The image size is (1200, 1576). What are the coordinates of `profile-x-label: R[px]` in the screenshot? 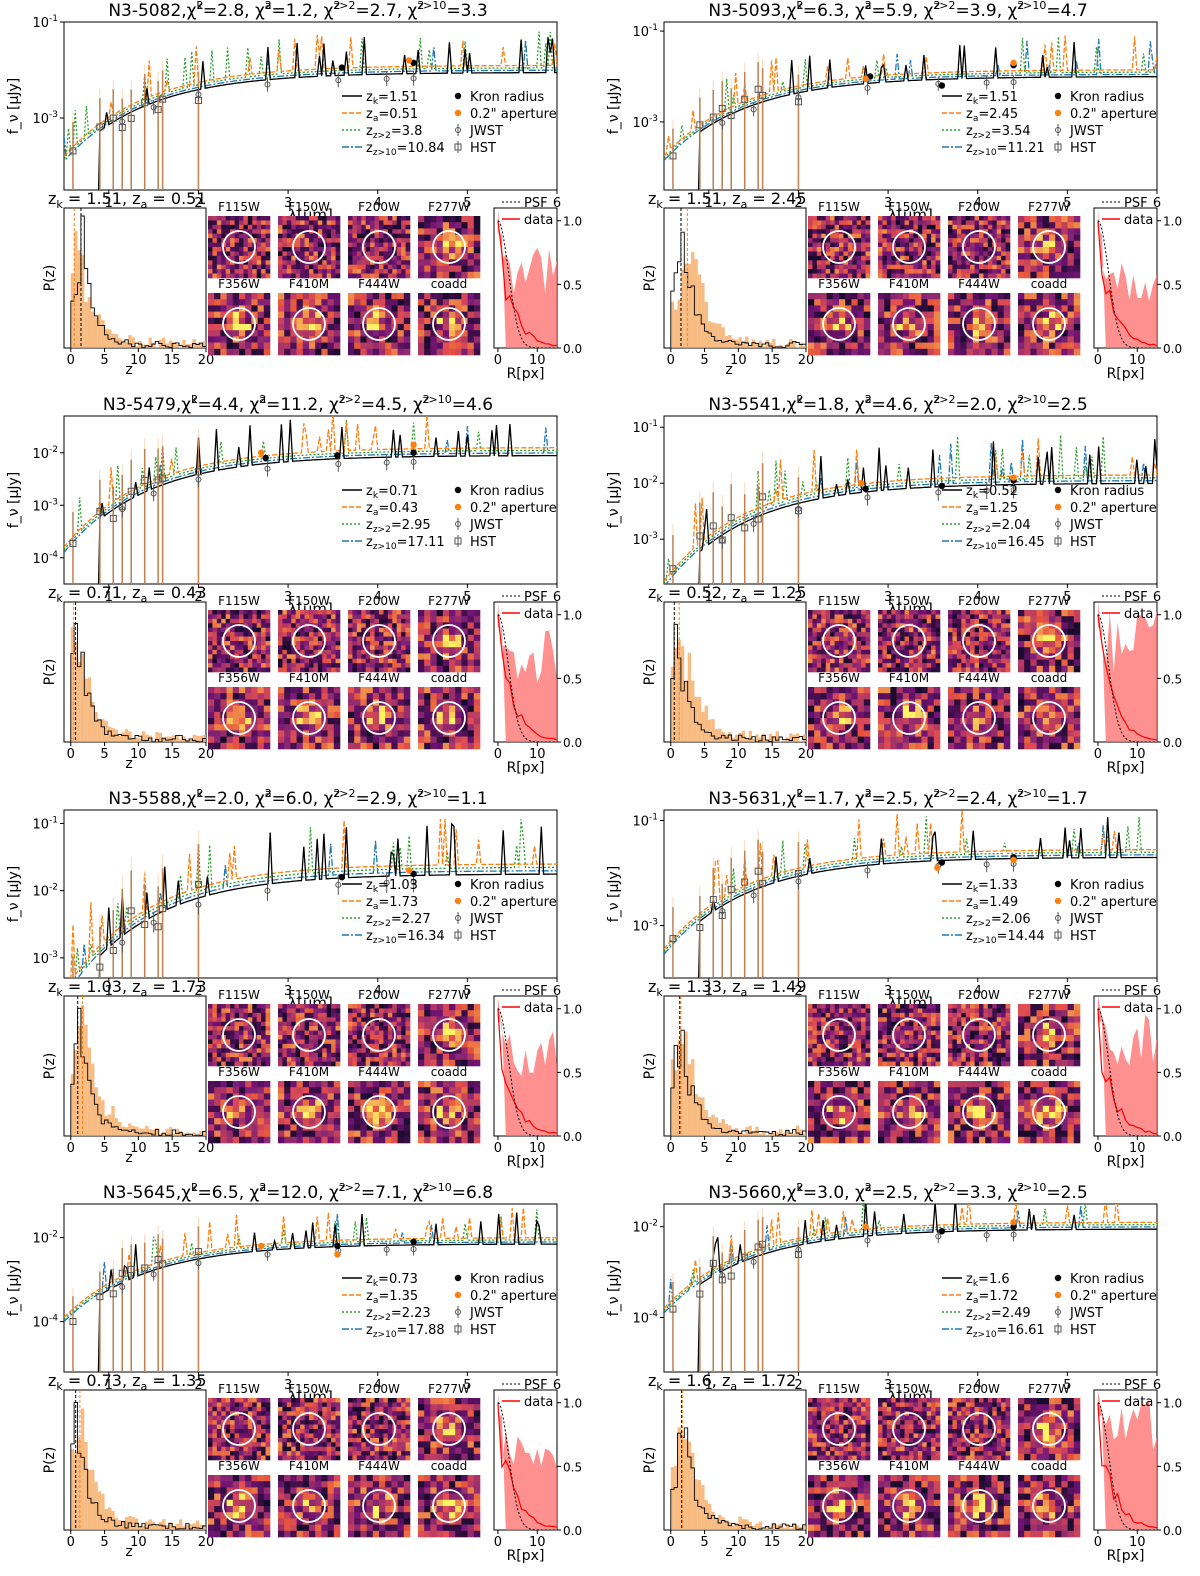 It's located at (526, 374).